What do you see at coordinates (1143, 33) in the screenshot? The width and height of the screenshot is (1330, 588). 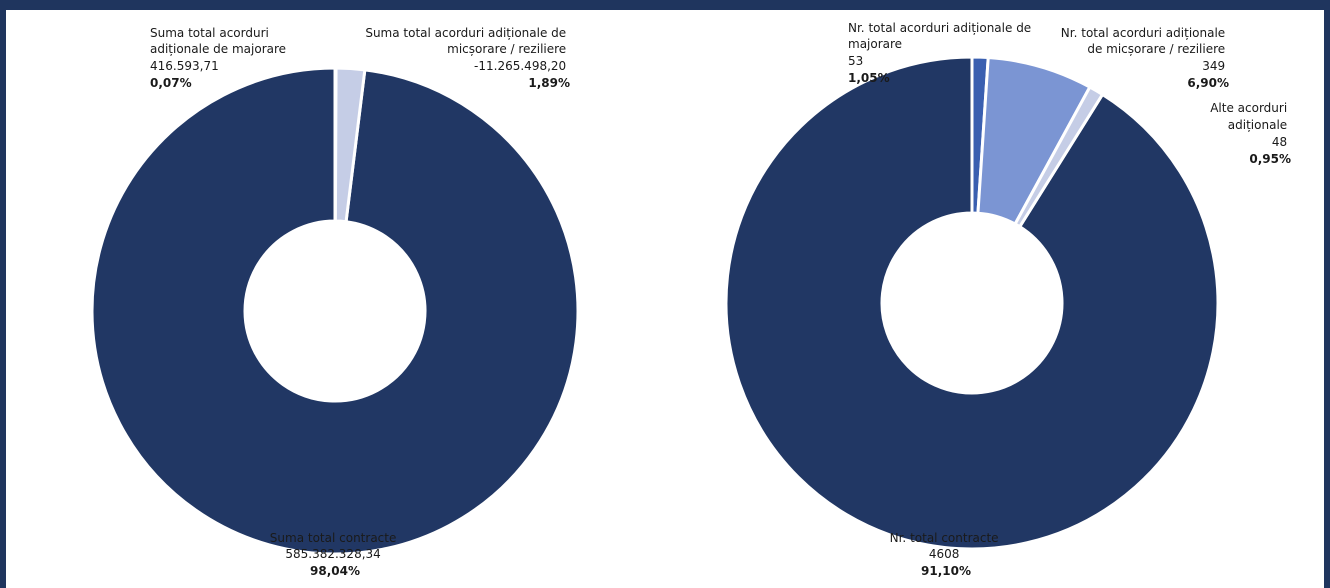 I see `label-nr-micsorare-line-1: Nr. total acorduri adiționale` at bounding box center [1143, 33].